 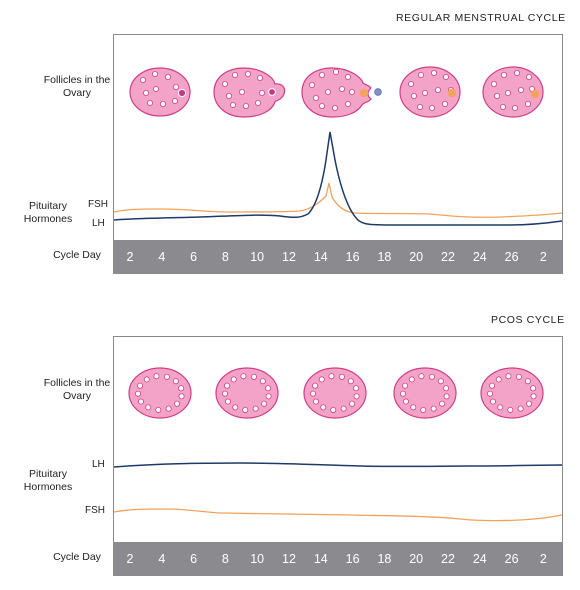 I want to click on regular-fsh-curve, so click(x=338, y=200).